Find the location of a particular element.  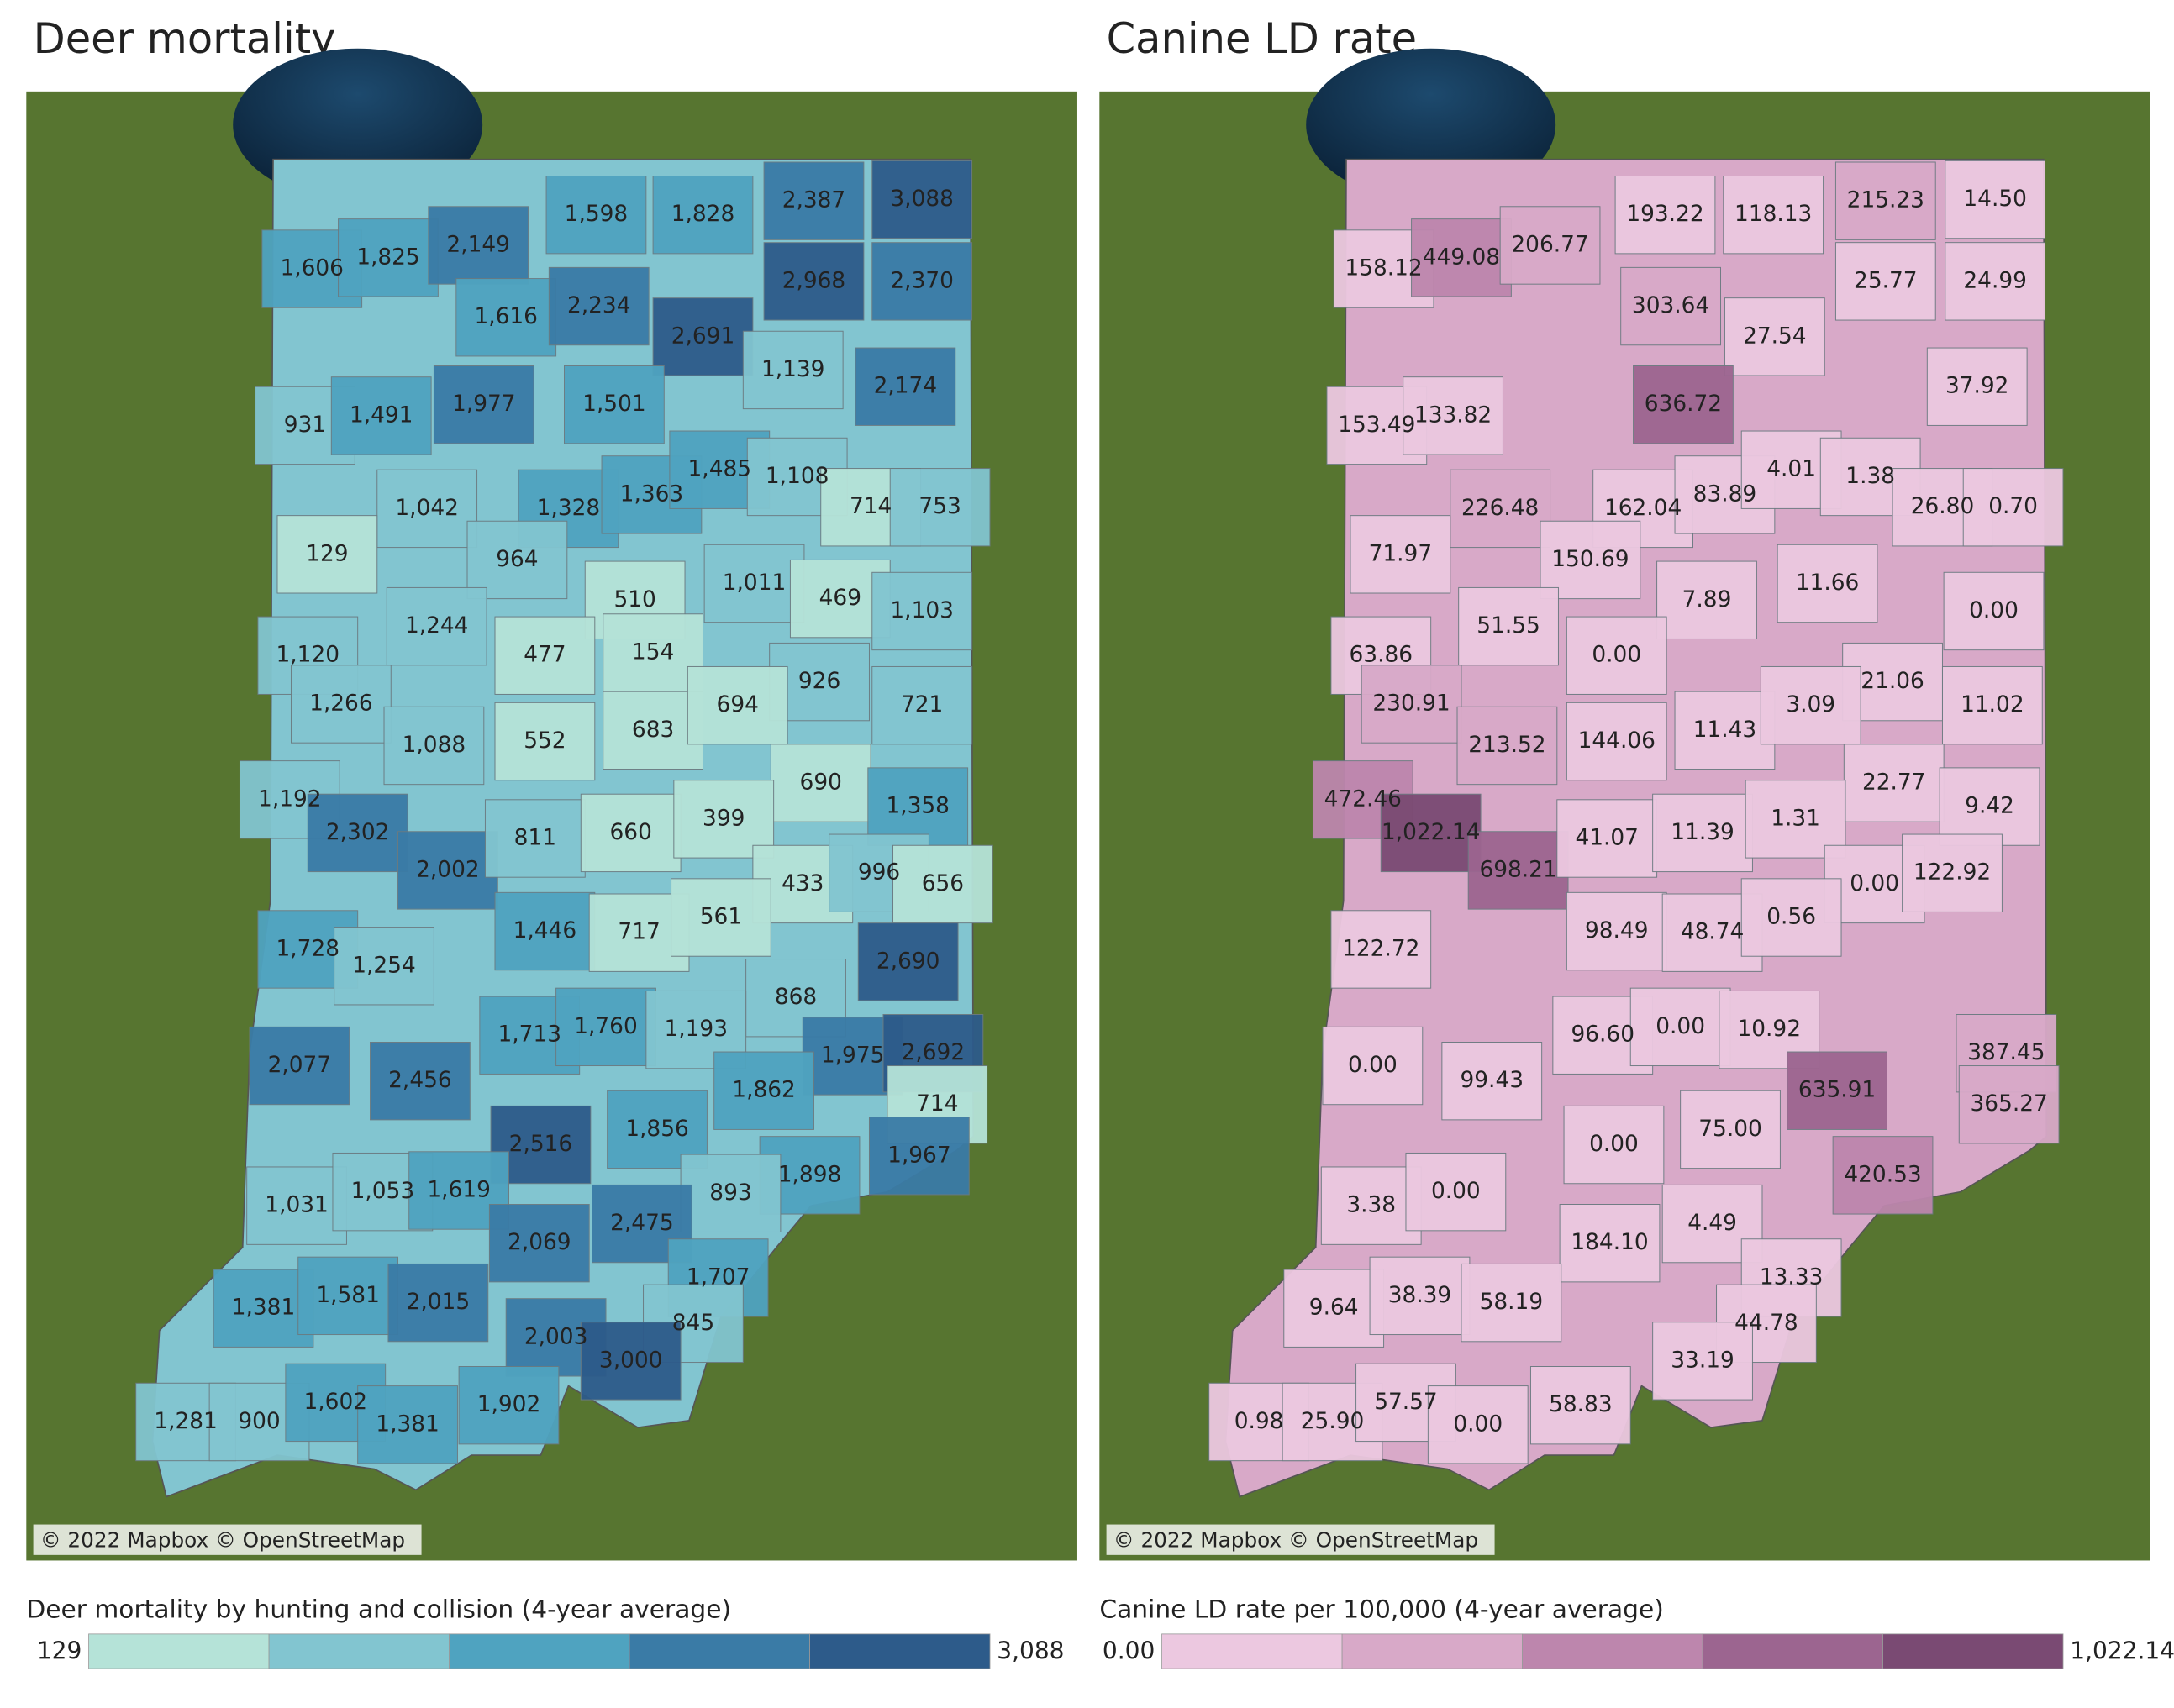

county-label: 2,691 is located at coordinates (703, 336).